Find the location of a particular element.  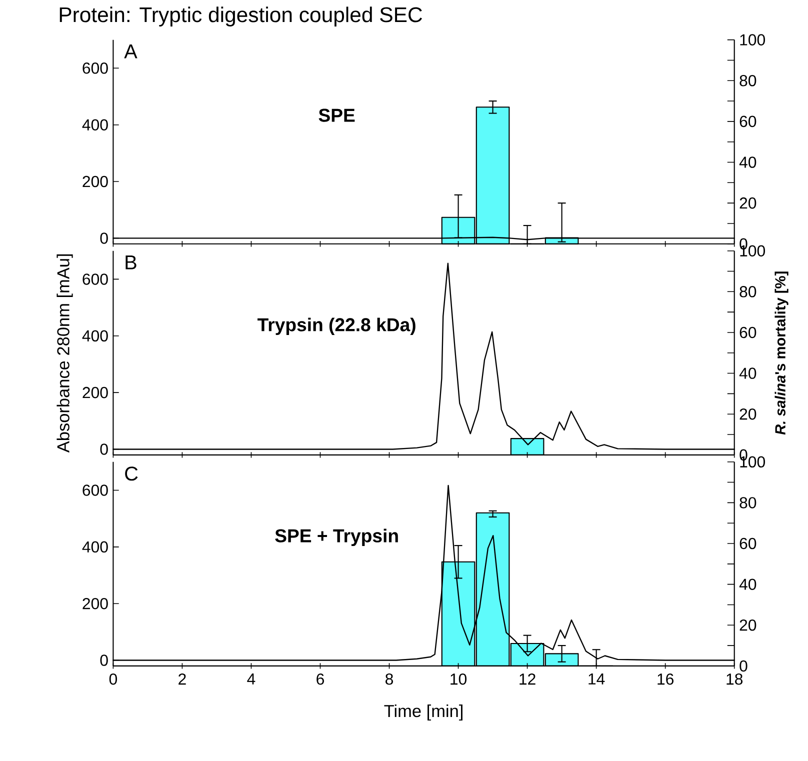

x-tick-label: 16 is located at coordinates (666, 679).